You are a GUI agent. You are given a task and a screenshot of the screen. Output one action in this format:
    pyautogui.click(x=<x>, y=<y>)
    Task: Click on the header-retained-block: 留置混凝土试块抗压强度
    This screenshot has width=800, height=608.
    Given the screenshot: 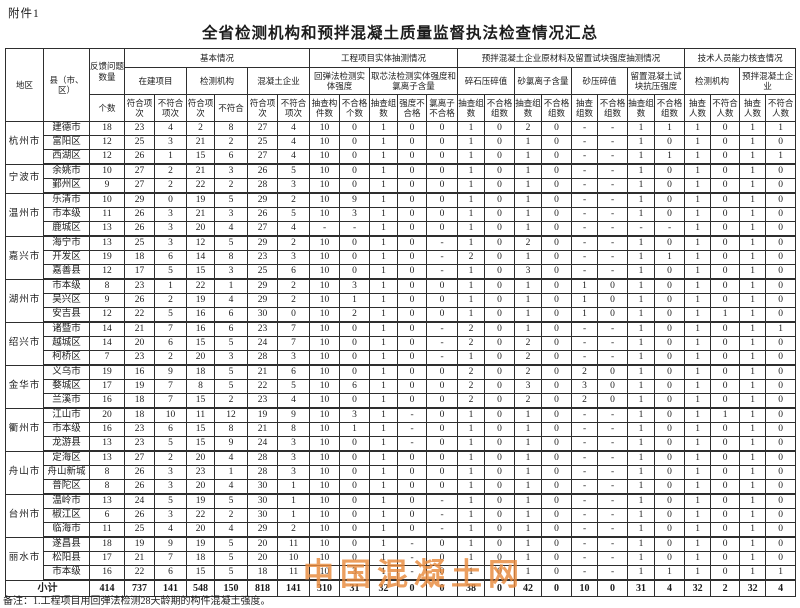 What is the action you would take?
    pyautogui.click(x=656, y=81)
    